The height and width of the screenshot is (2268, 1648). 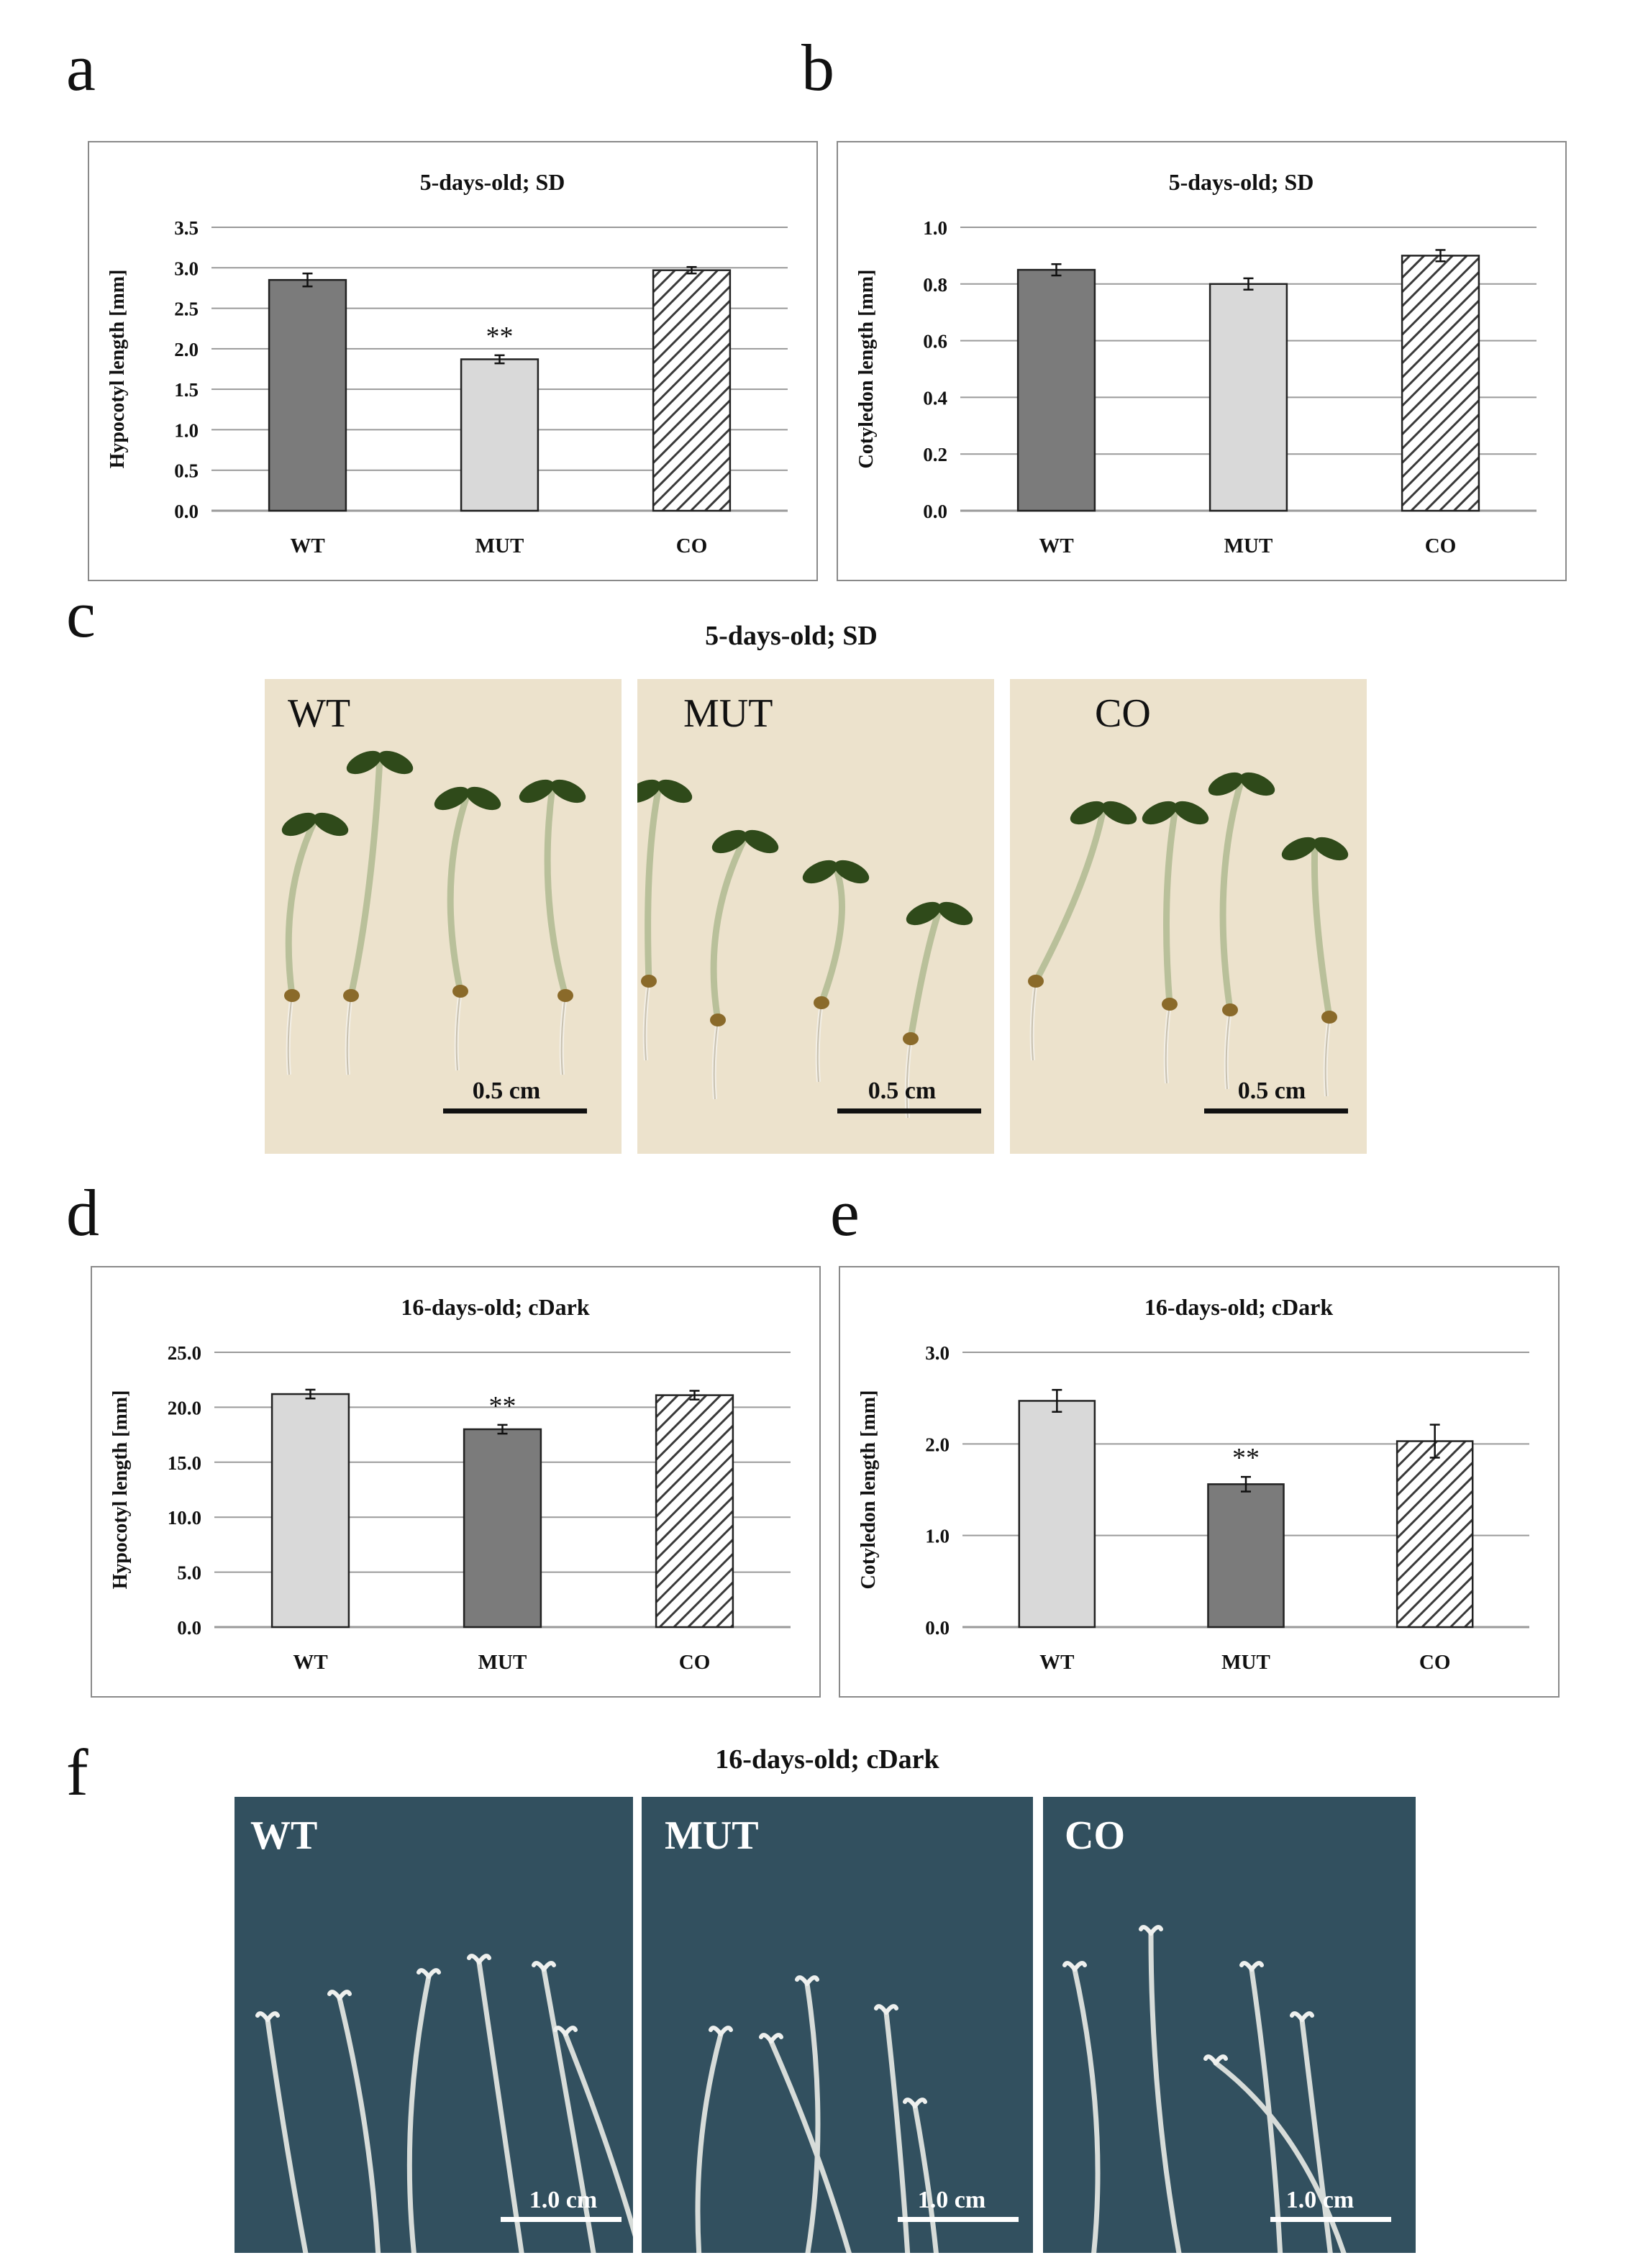 What do you see at coordinates (817, 68) in the screenshot?
I see `panel-letter-b: b` at bounding box center [817, 68].